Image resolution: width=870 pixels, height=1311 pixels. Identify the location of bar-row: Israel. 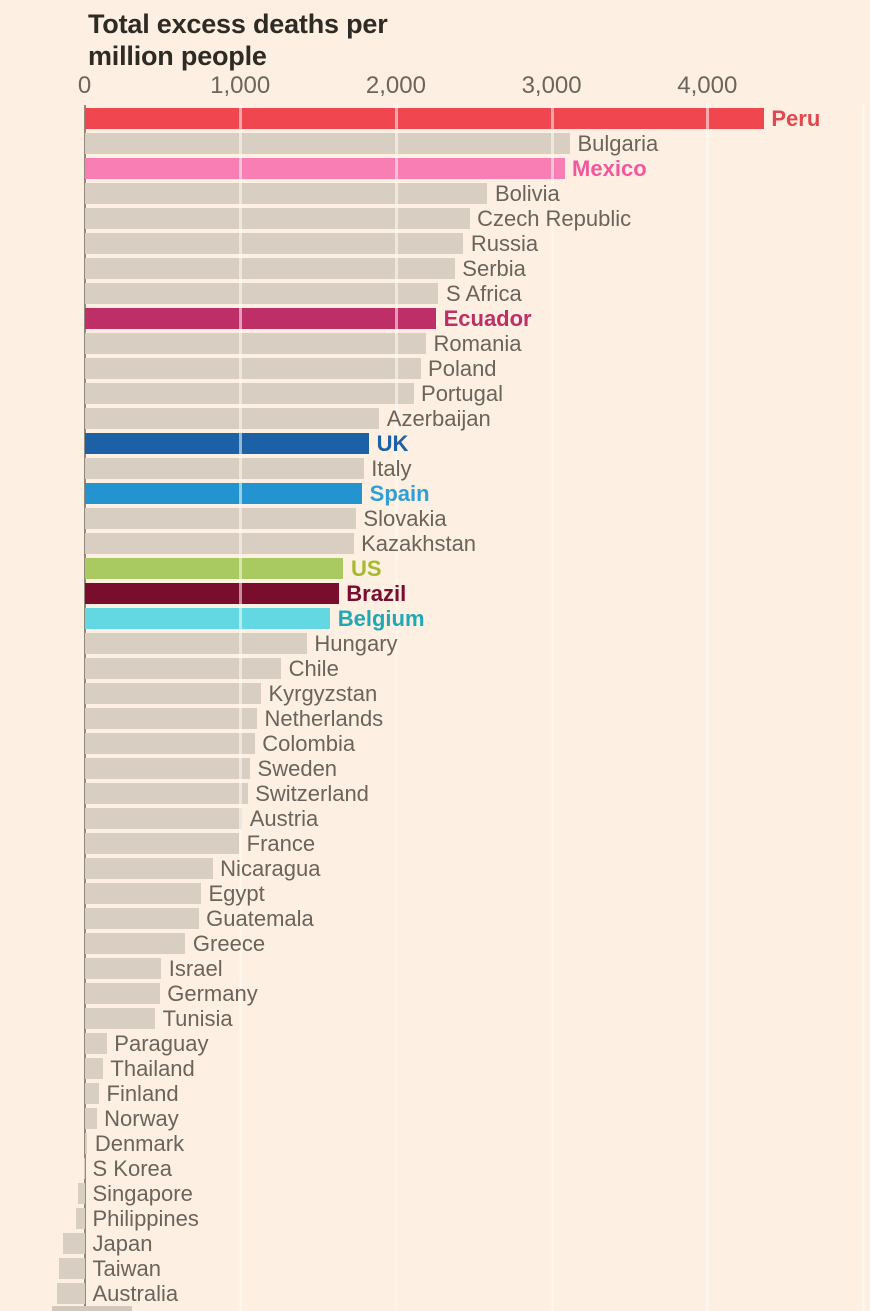
(435, 968).